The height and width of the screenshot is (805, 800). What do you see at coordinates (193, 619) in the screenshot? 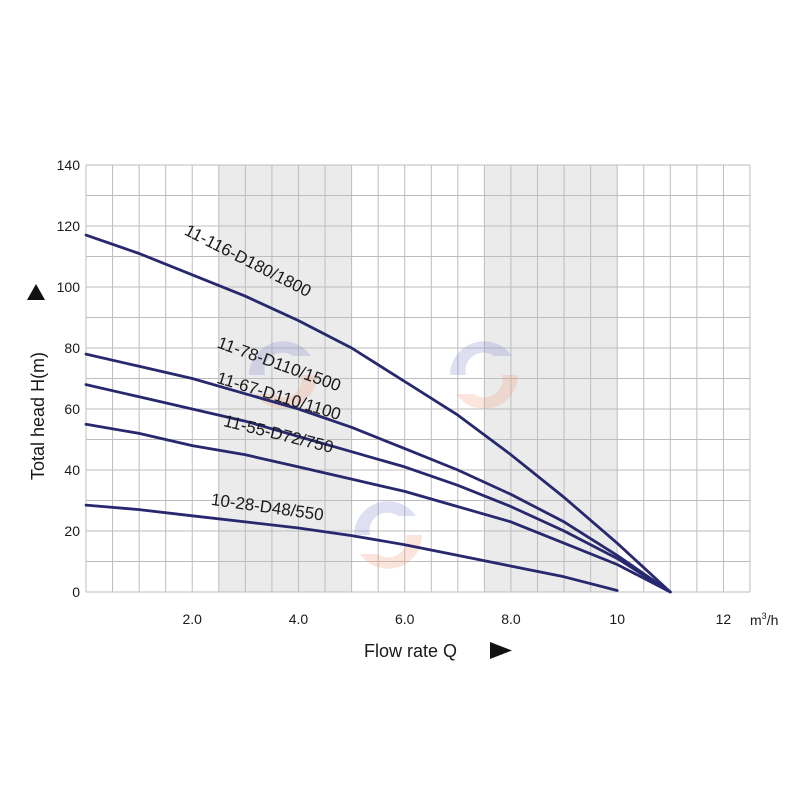
I see `x-tick-label: 2.0` at bounding box center [193, 619].